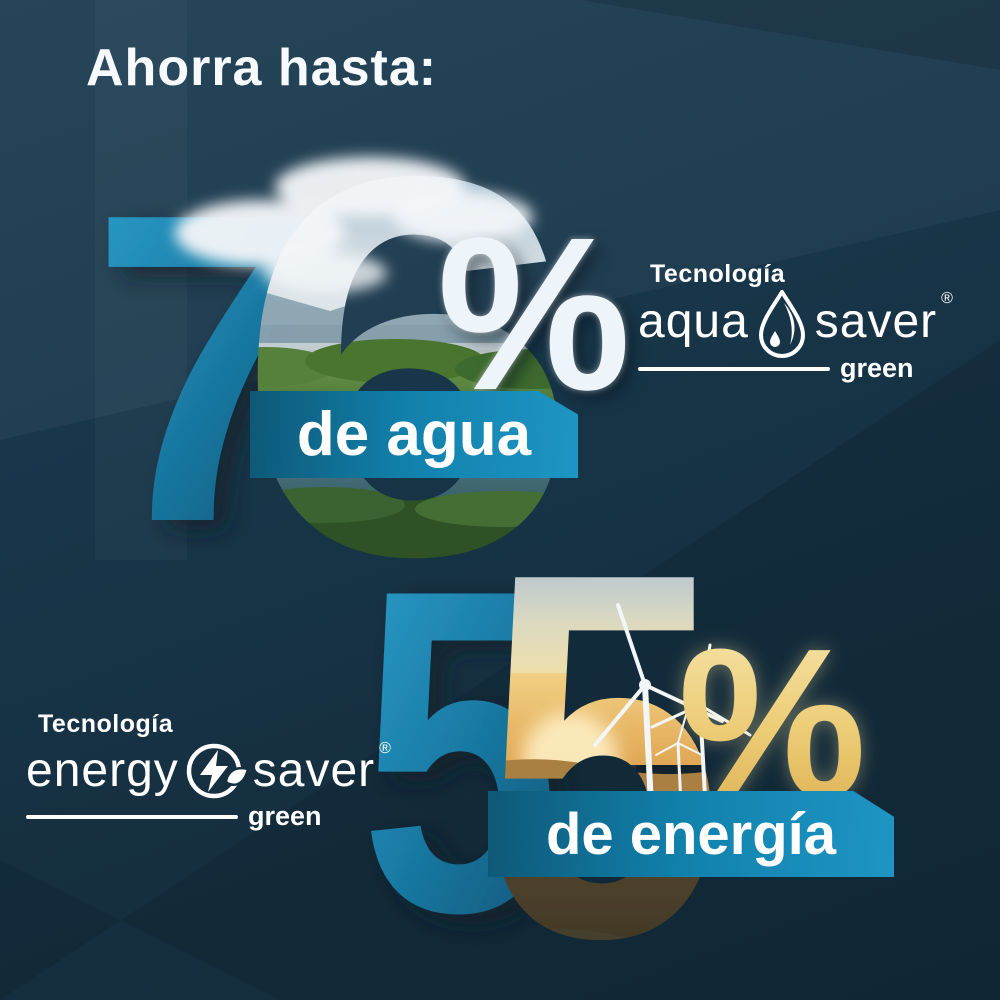  I want to click on aqua-saver-logo: Tecnología aqua saver ® green, so click(795, 321).